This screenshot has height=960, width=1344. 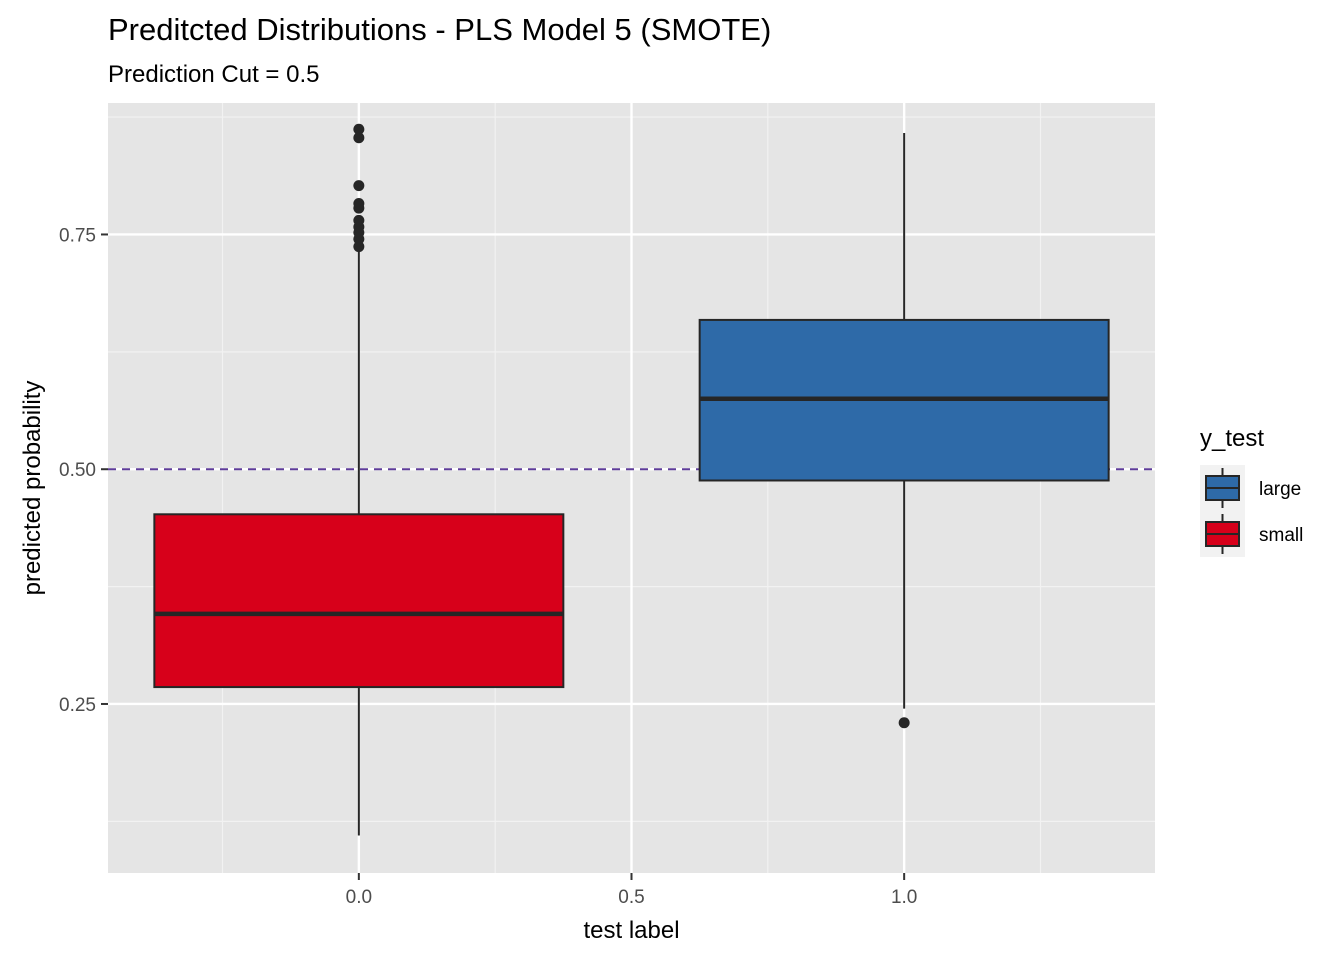 What do you see at coordinates (359, 897) in the screenshot?
I see `x-tick-label: 0.0` at bounding box center [359, 897].